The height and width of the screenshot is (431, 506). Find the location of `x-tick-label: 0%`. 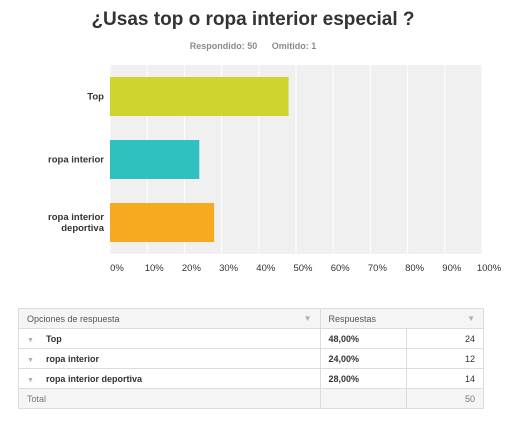

x-tick-label: 0% is located at coordinates (117, 268).